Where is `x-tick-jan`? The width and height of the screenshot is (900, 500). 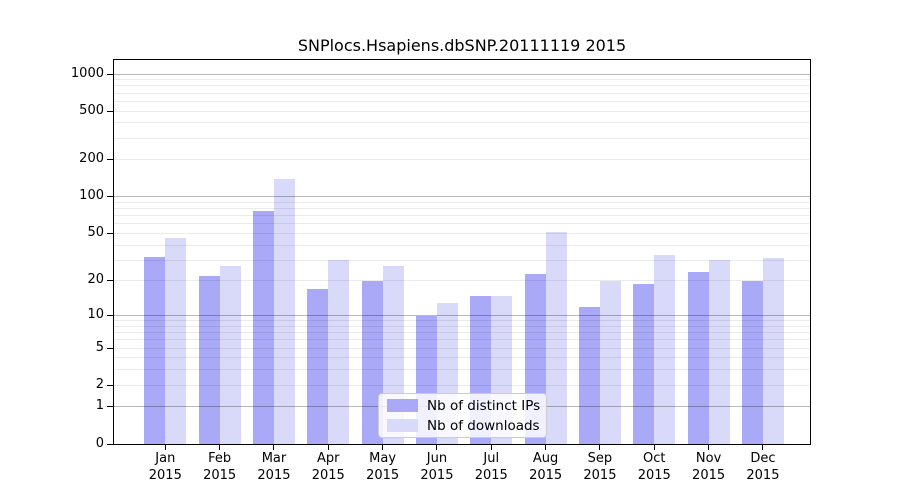 x-tick-jan is located at coordinates (165, 447).